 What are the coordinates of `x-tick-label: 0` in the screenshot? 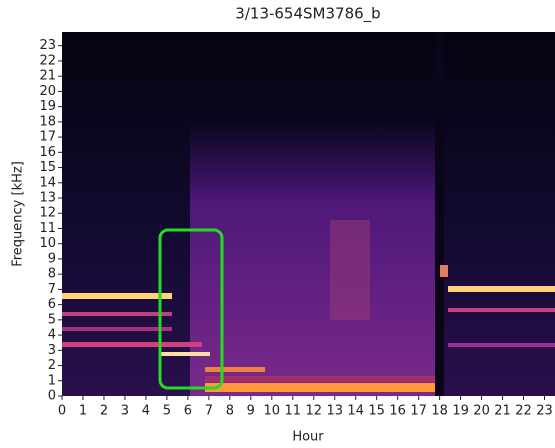 It's located at (62, 411).